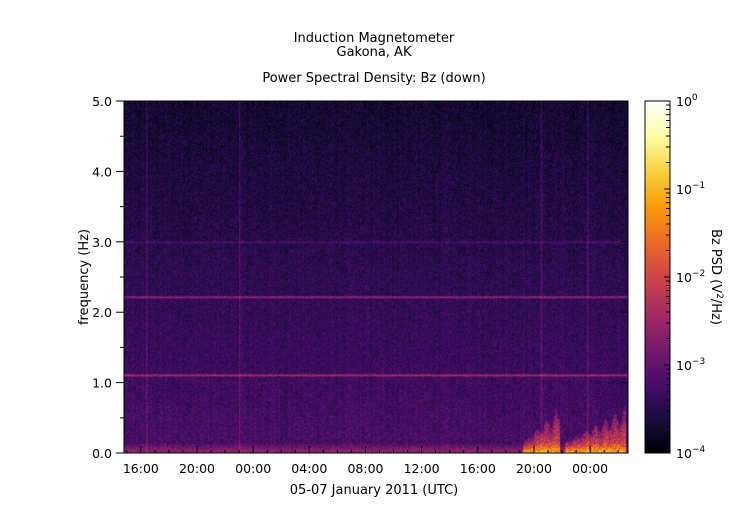  Describe the element at coordinates (374, 490) in the screenshot. I see `x-axis-label: 05-07 January 2011 (UTC)` at that location.